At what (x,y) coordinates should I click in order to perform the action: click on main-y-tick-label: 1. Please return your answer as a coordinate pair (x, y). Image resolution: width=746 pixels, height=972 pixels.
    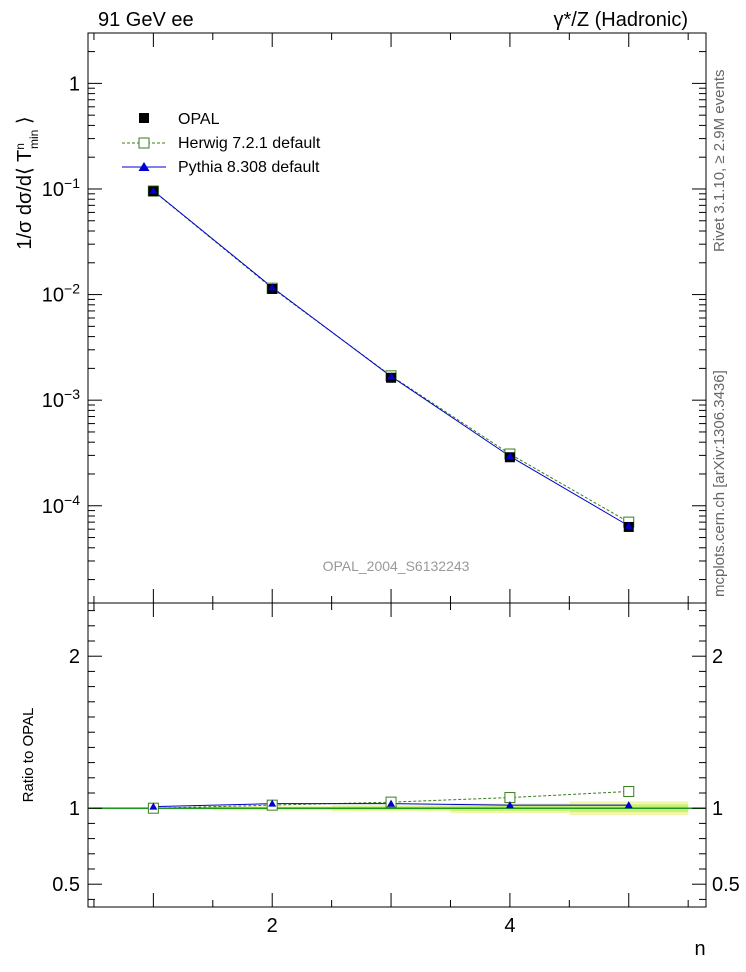
    Looking at the image, I should click on (74, 84).